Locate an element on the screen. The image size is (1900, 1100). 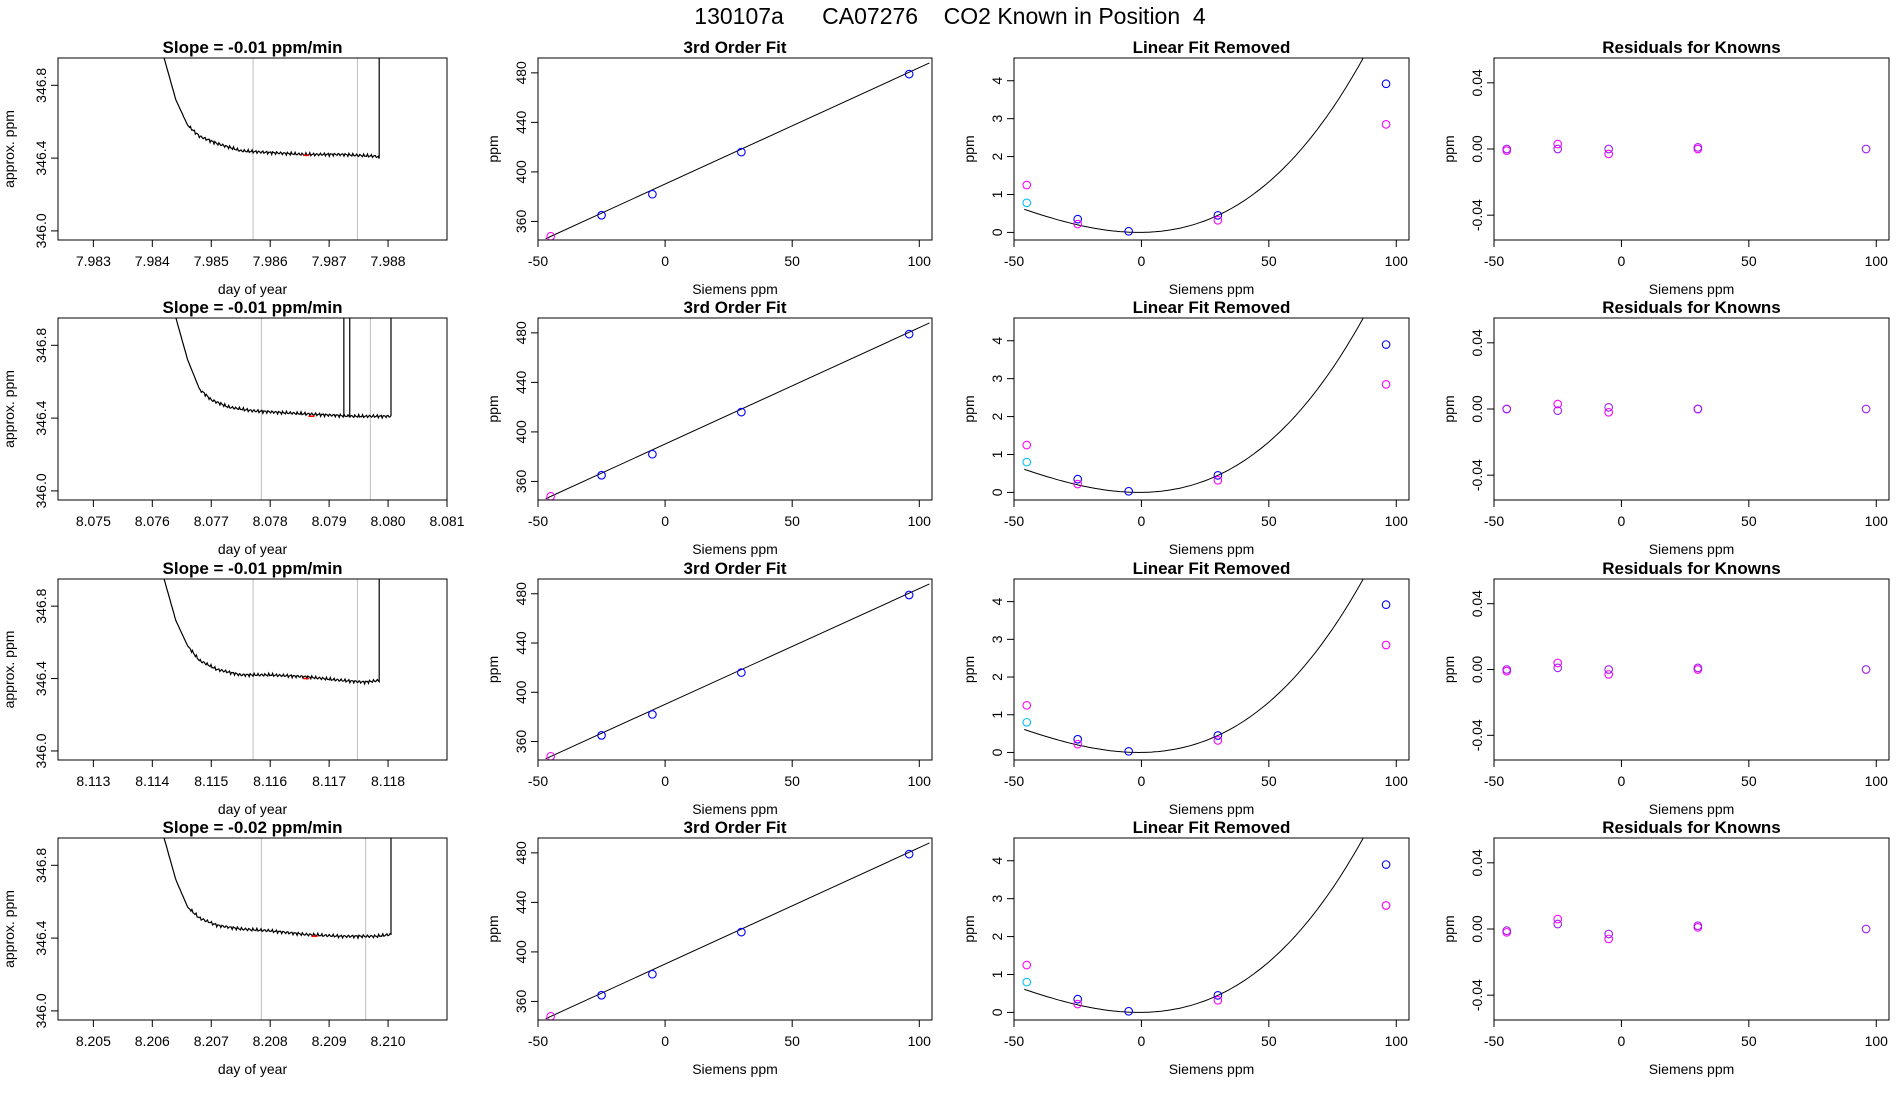
panel-title: Linear Fit Removed is located at coordinates (1212, 47).